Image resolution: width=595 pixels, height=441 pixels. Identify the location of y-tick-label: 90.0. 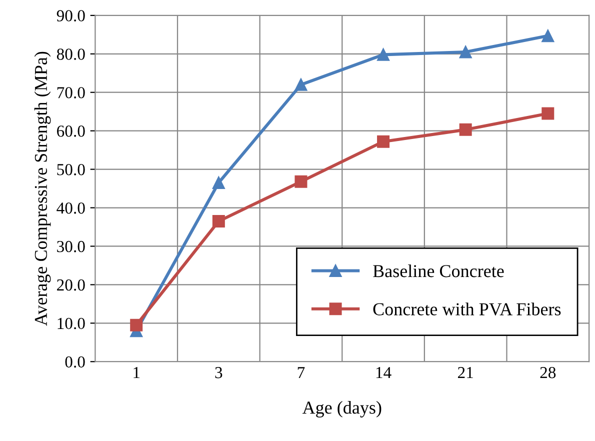
(70, 16).